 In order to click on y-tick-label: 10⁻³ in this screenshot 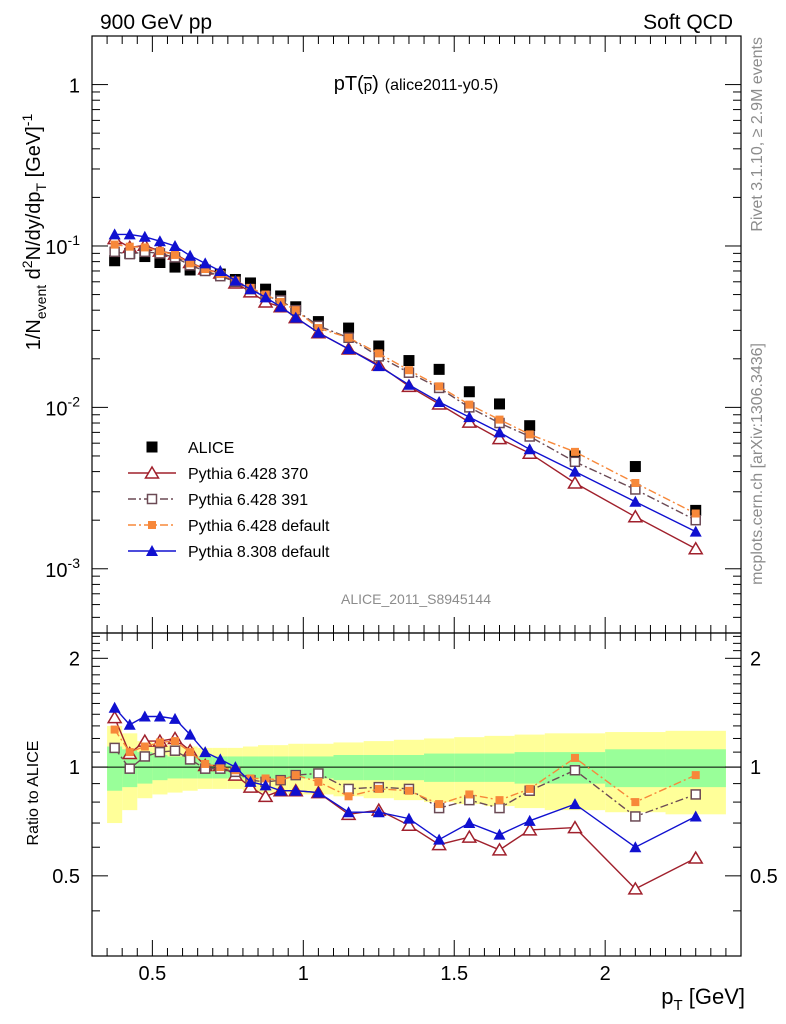, I will do `click(62, 568)`.